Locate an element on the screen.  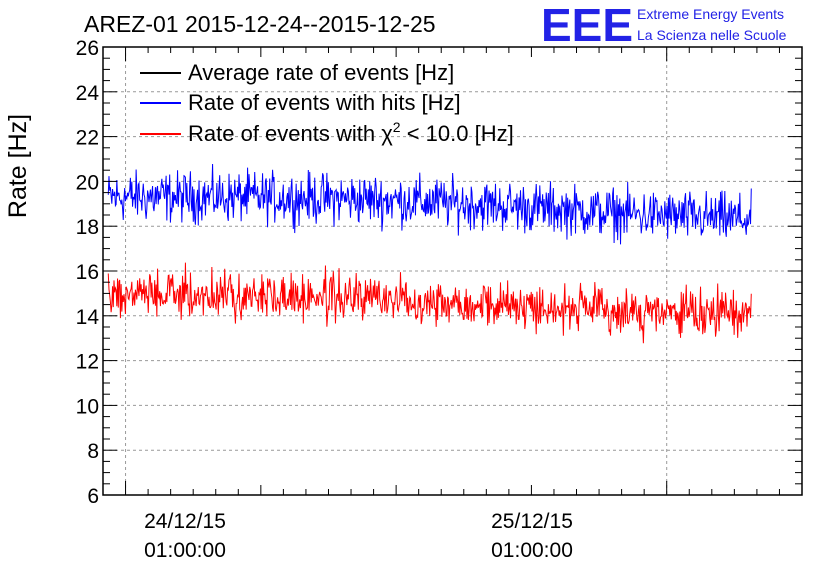
series-line-chi2 is located at coordinates (429, 303).